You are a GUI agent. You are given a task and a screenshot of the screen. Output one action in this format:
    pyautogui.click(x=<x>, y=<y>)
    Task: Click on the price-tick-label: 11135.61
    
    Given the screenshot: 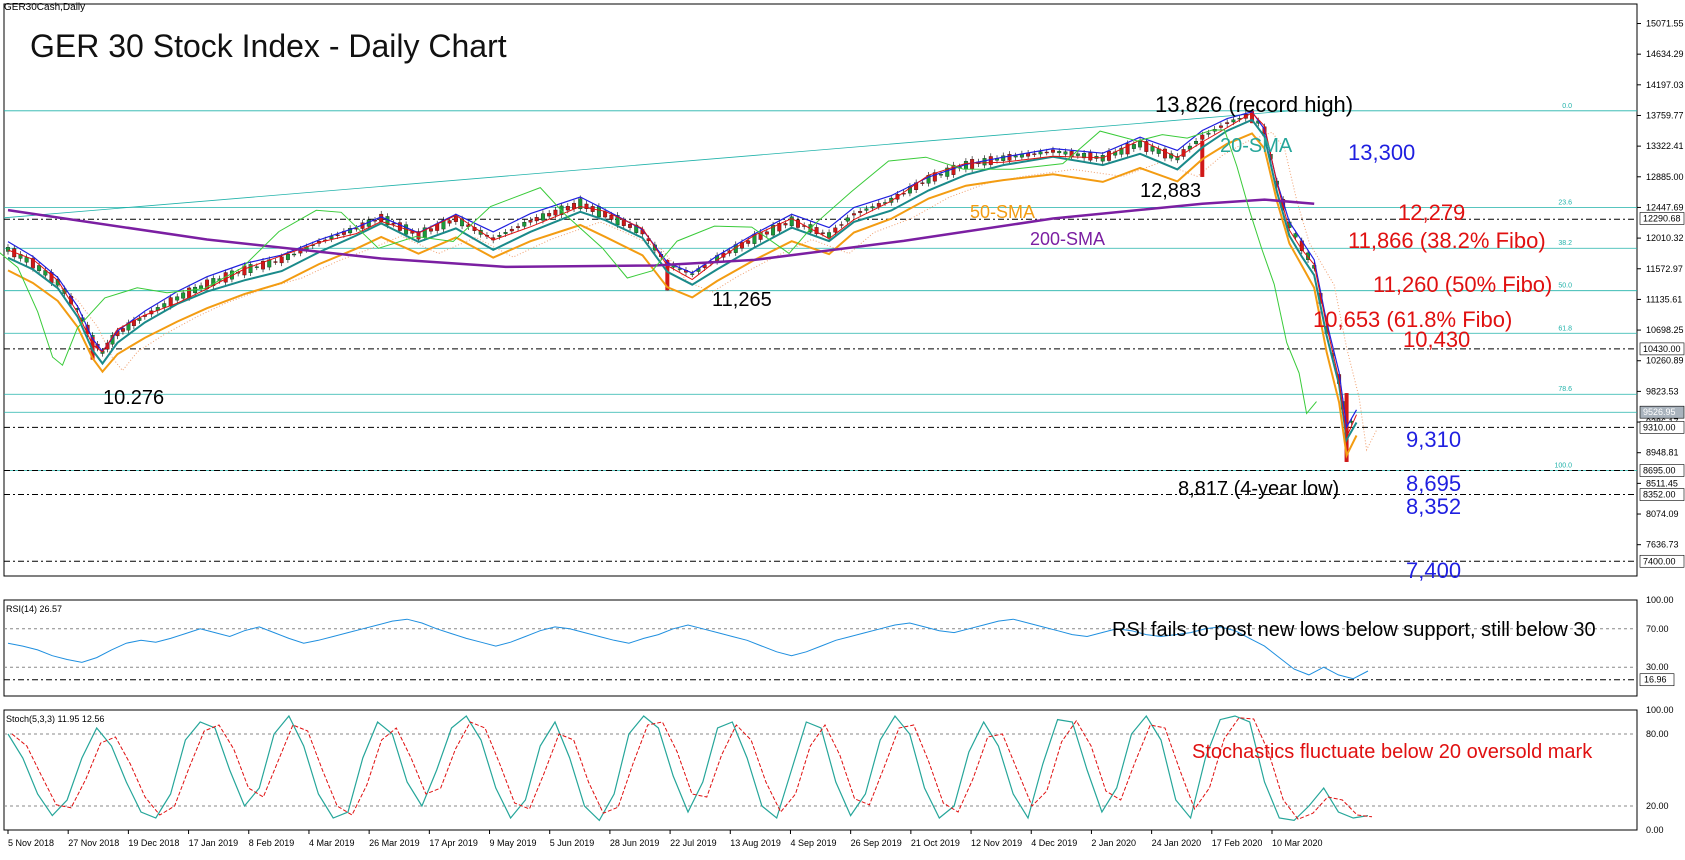 What is the action you would take?
    pyautogui.click(x=1664, y=299)
    